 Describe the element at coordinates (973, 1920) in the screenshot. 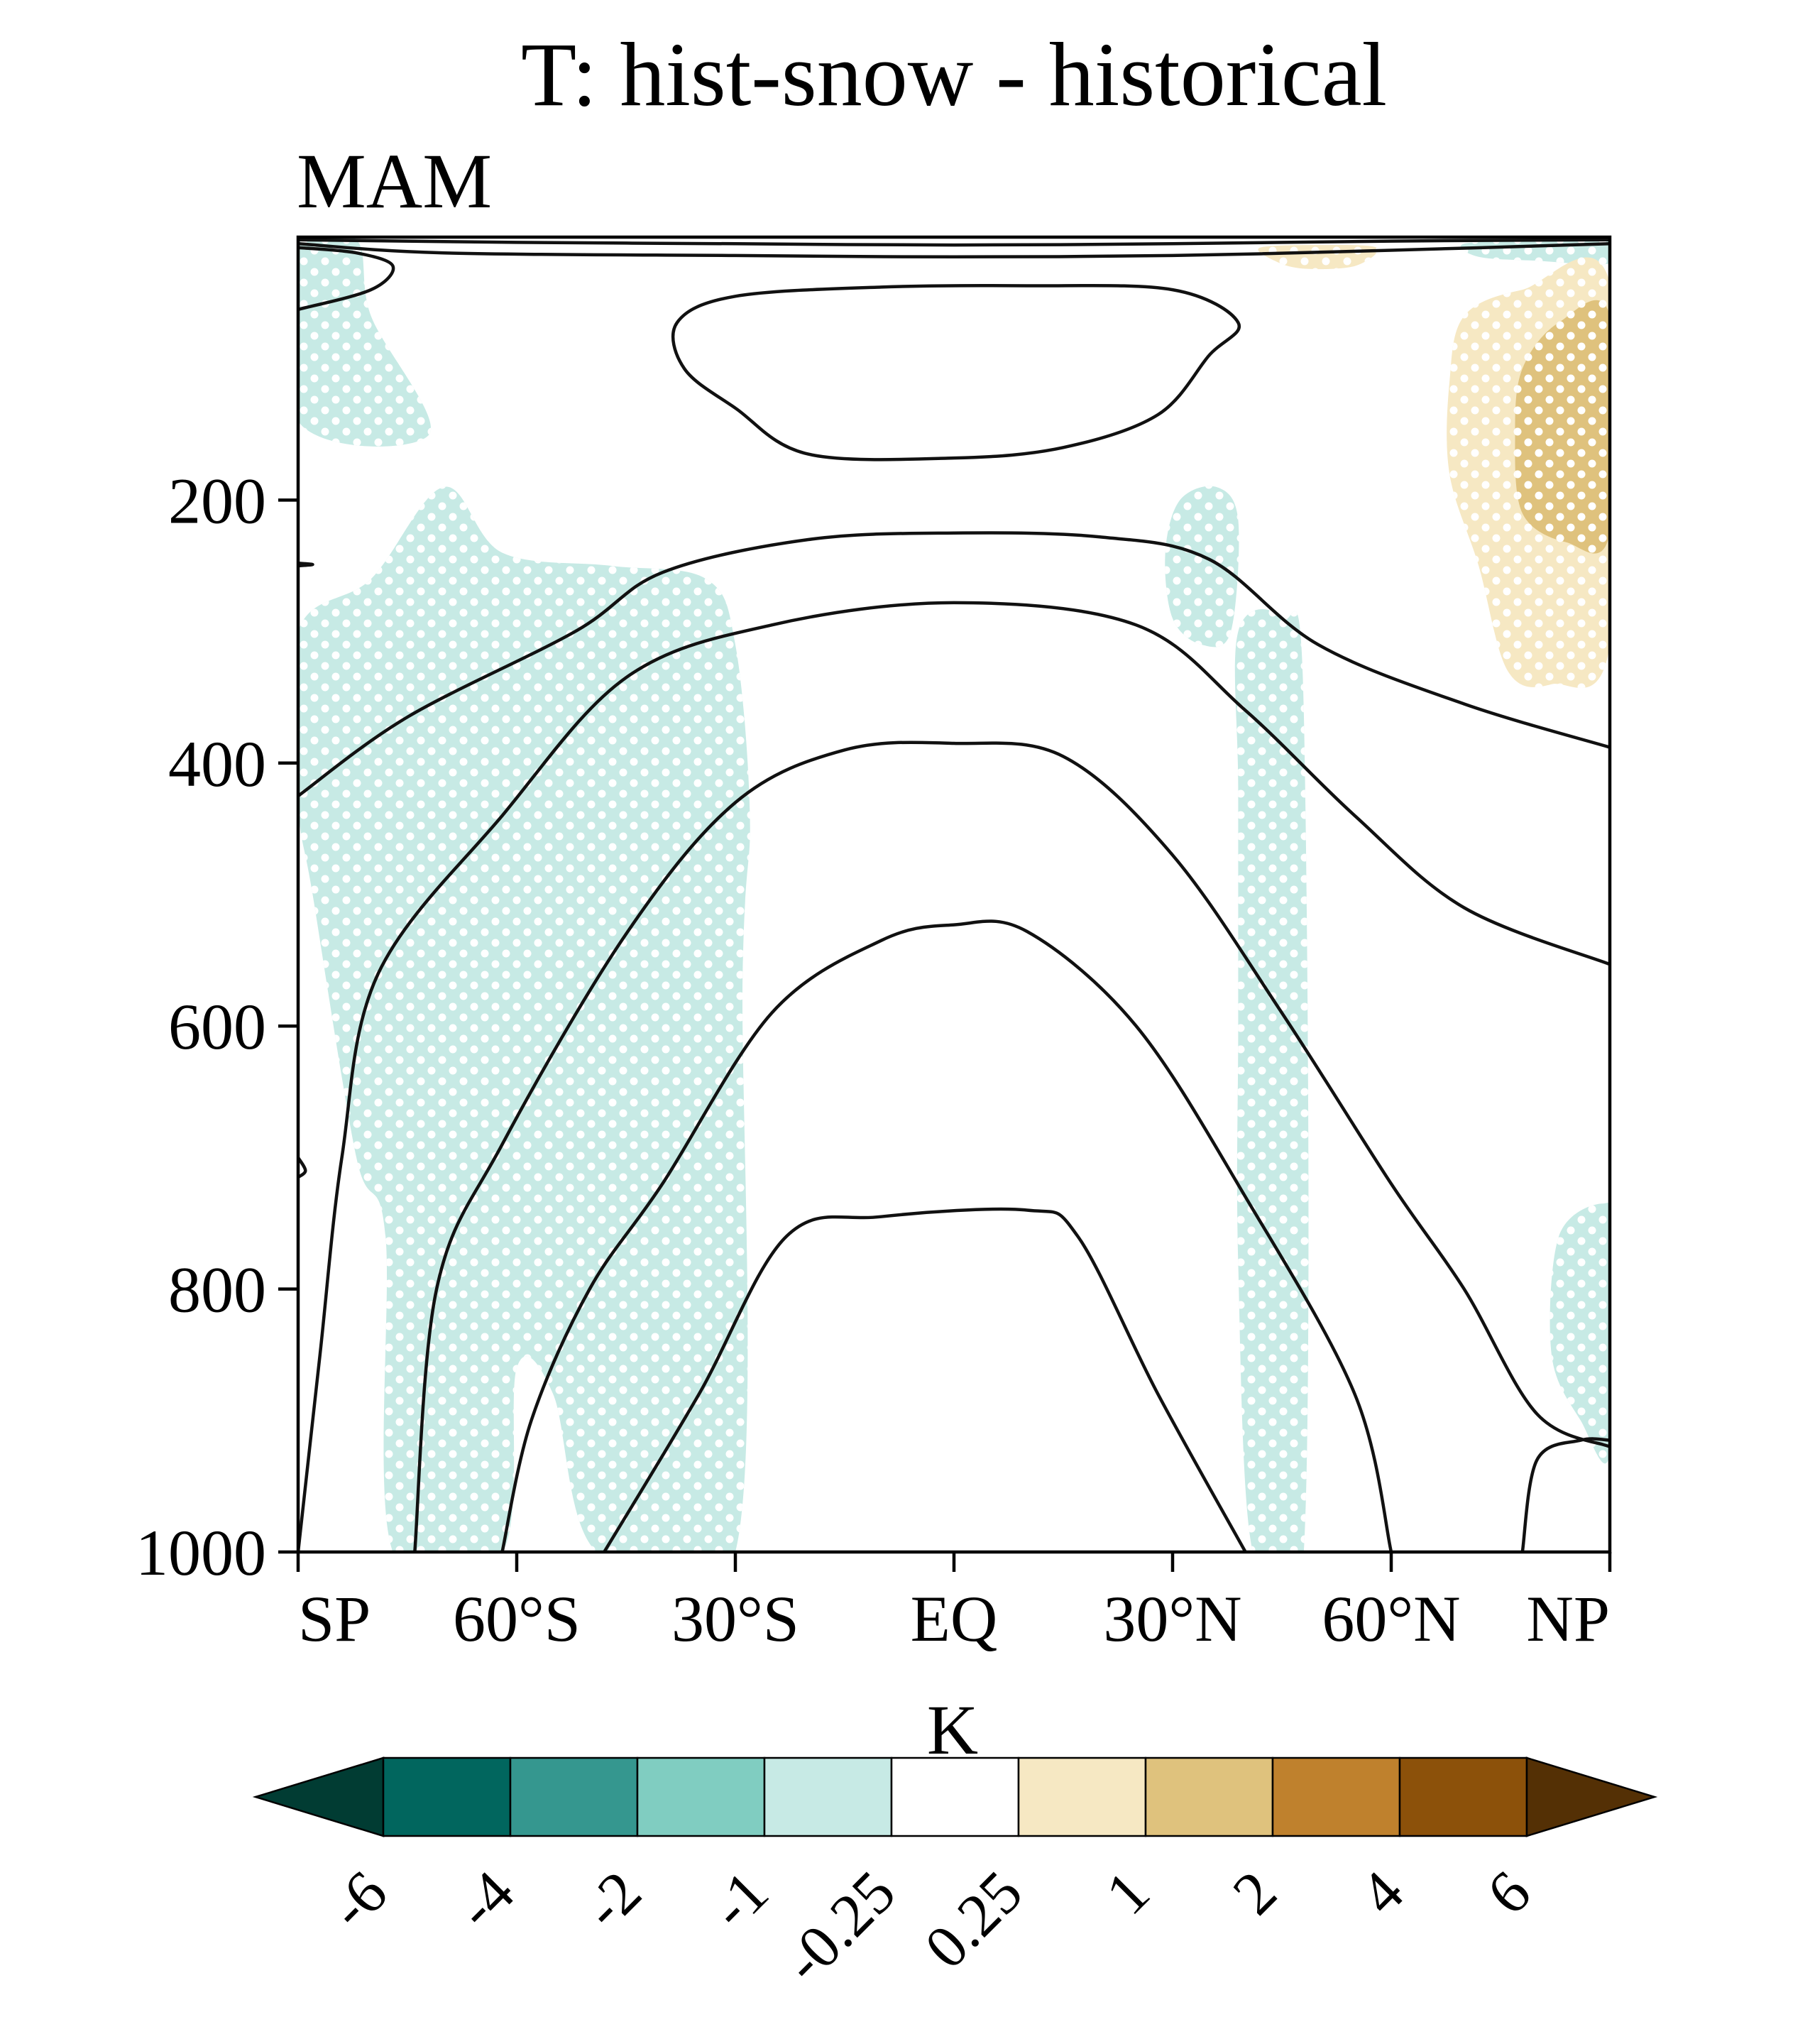

I see `colorbar-label-6: 0.25` at that location.